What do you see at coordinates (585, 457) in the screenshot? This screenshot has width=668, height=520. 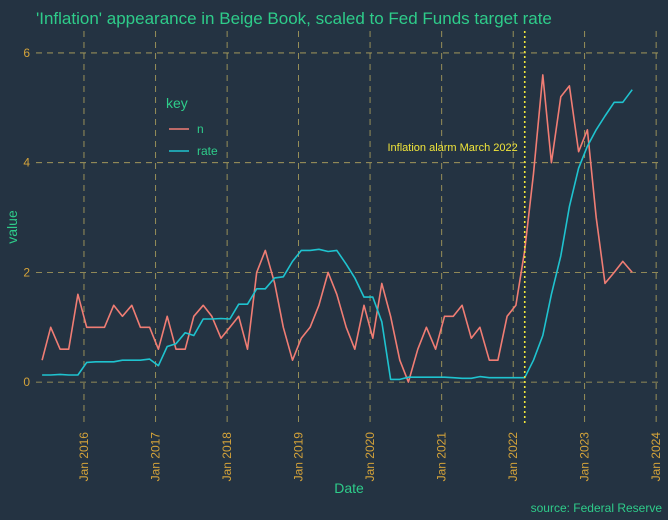 I see `x-tick-label-7: Jan 2023` at bounding box center [585, 457].